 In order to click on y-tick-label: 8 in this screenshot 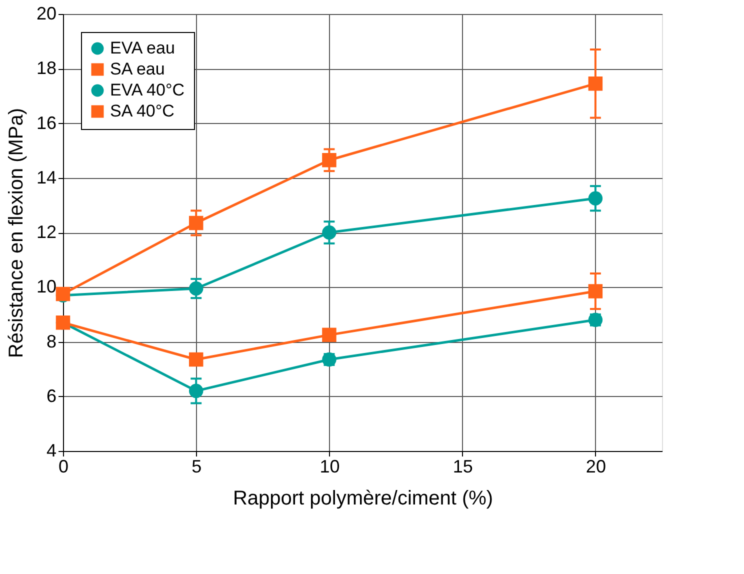, I will do `click(51, 341)`.